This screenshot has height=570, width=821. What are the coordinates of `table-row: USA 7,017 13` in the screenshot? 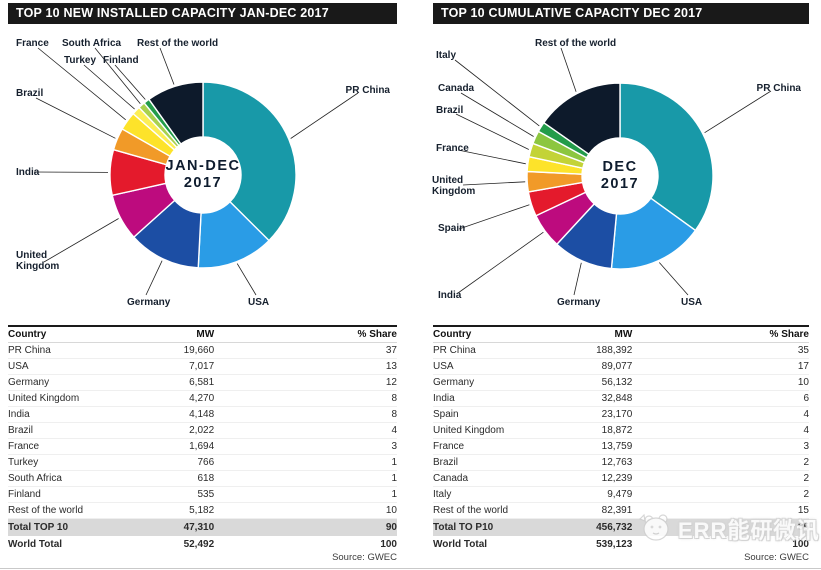 It's located at (202, 367).